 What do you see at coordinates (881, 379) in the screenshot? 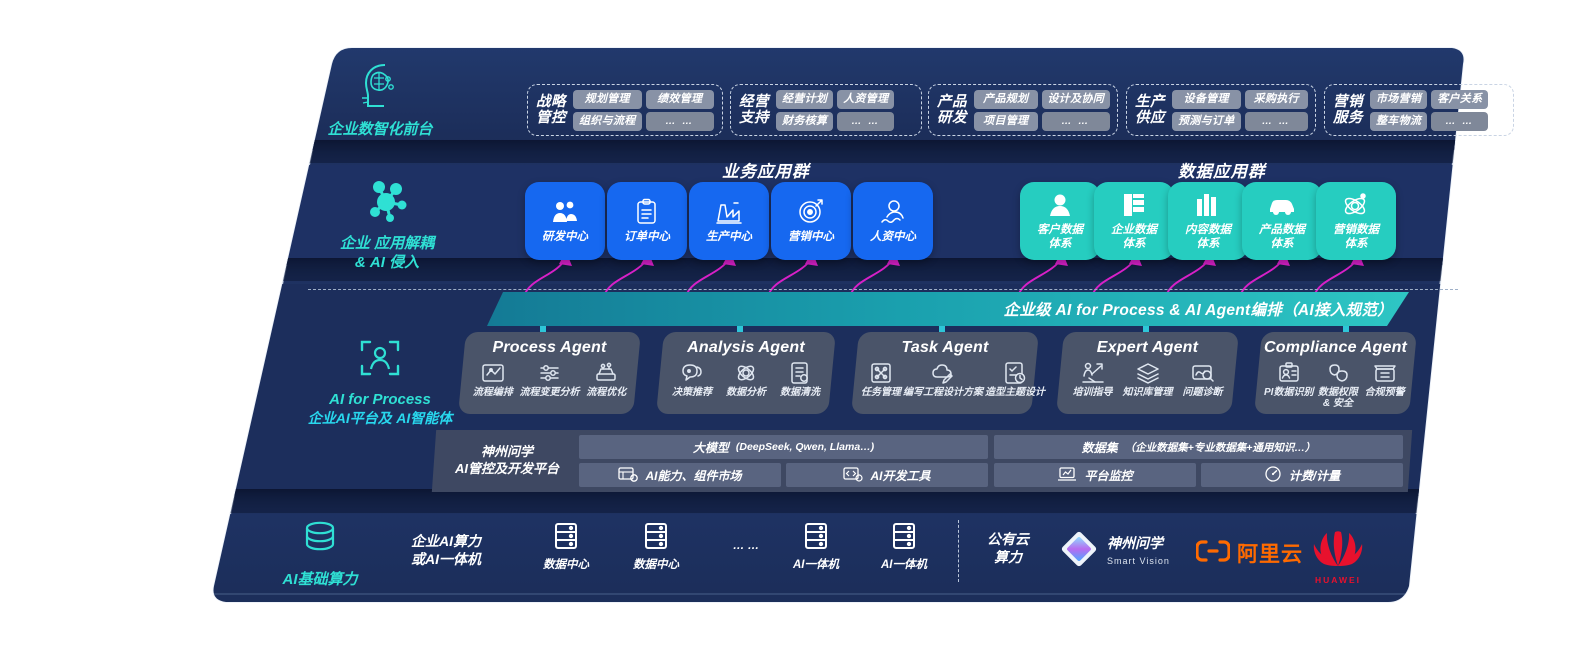
I see `agent-capability: 任务管理` at bounding box center [881, 379].